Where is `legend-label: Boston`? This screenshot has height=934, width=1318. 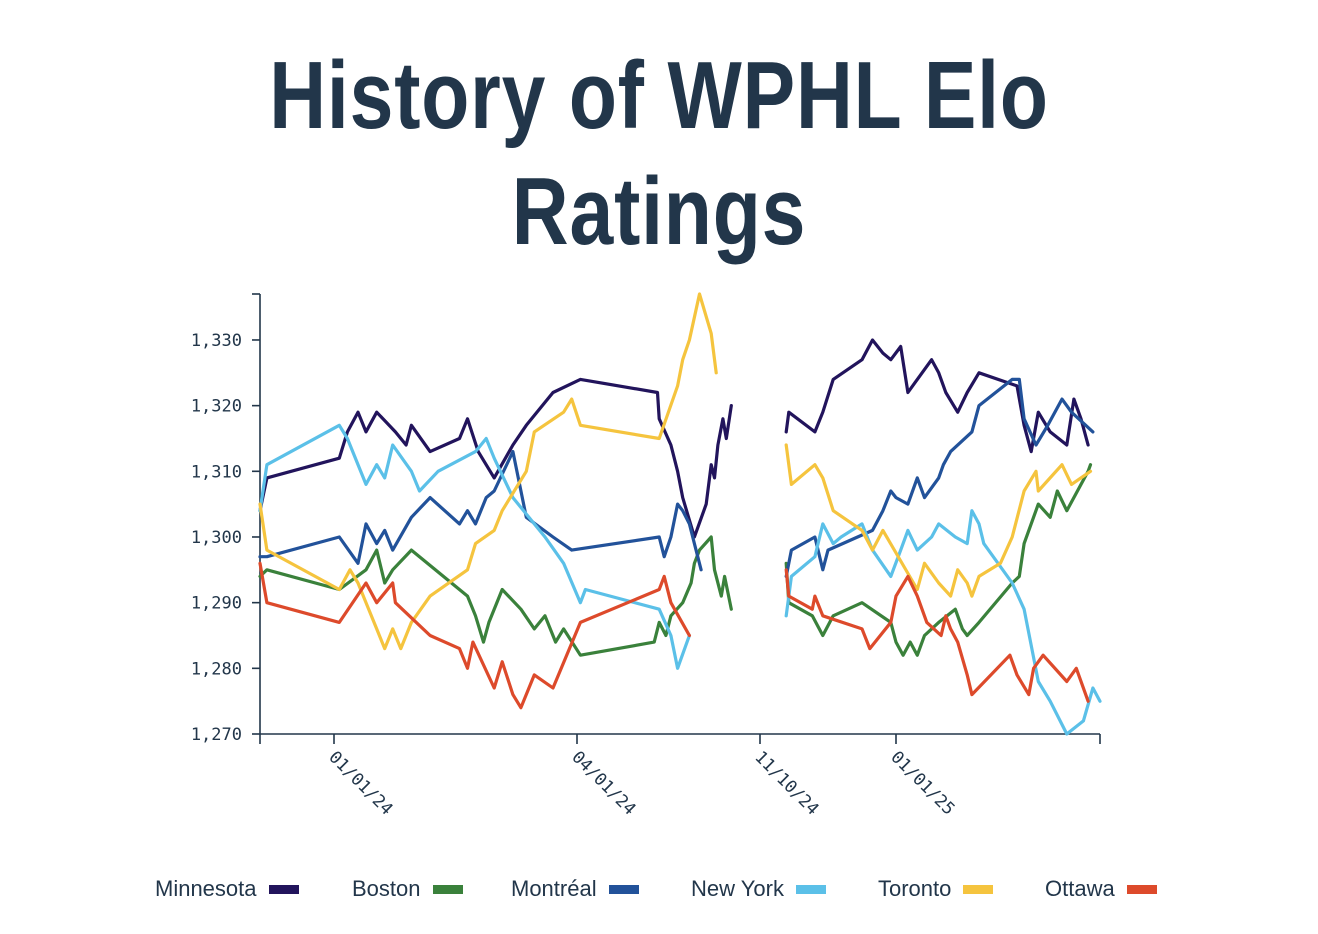
legend-label: Boston is located at coordinates (386, 888).